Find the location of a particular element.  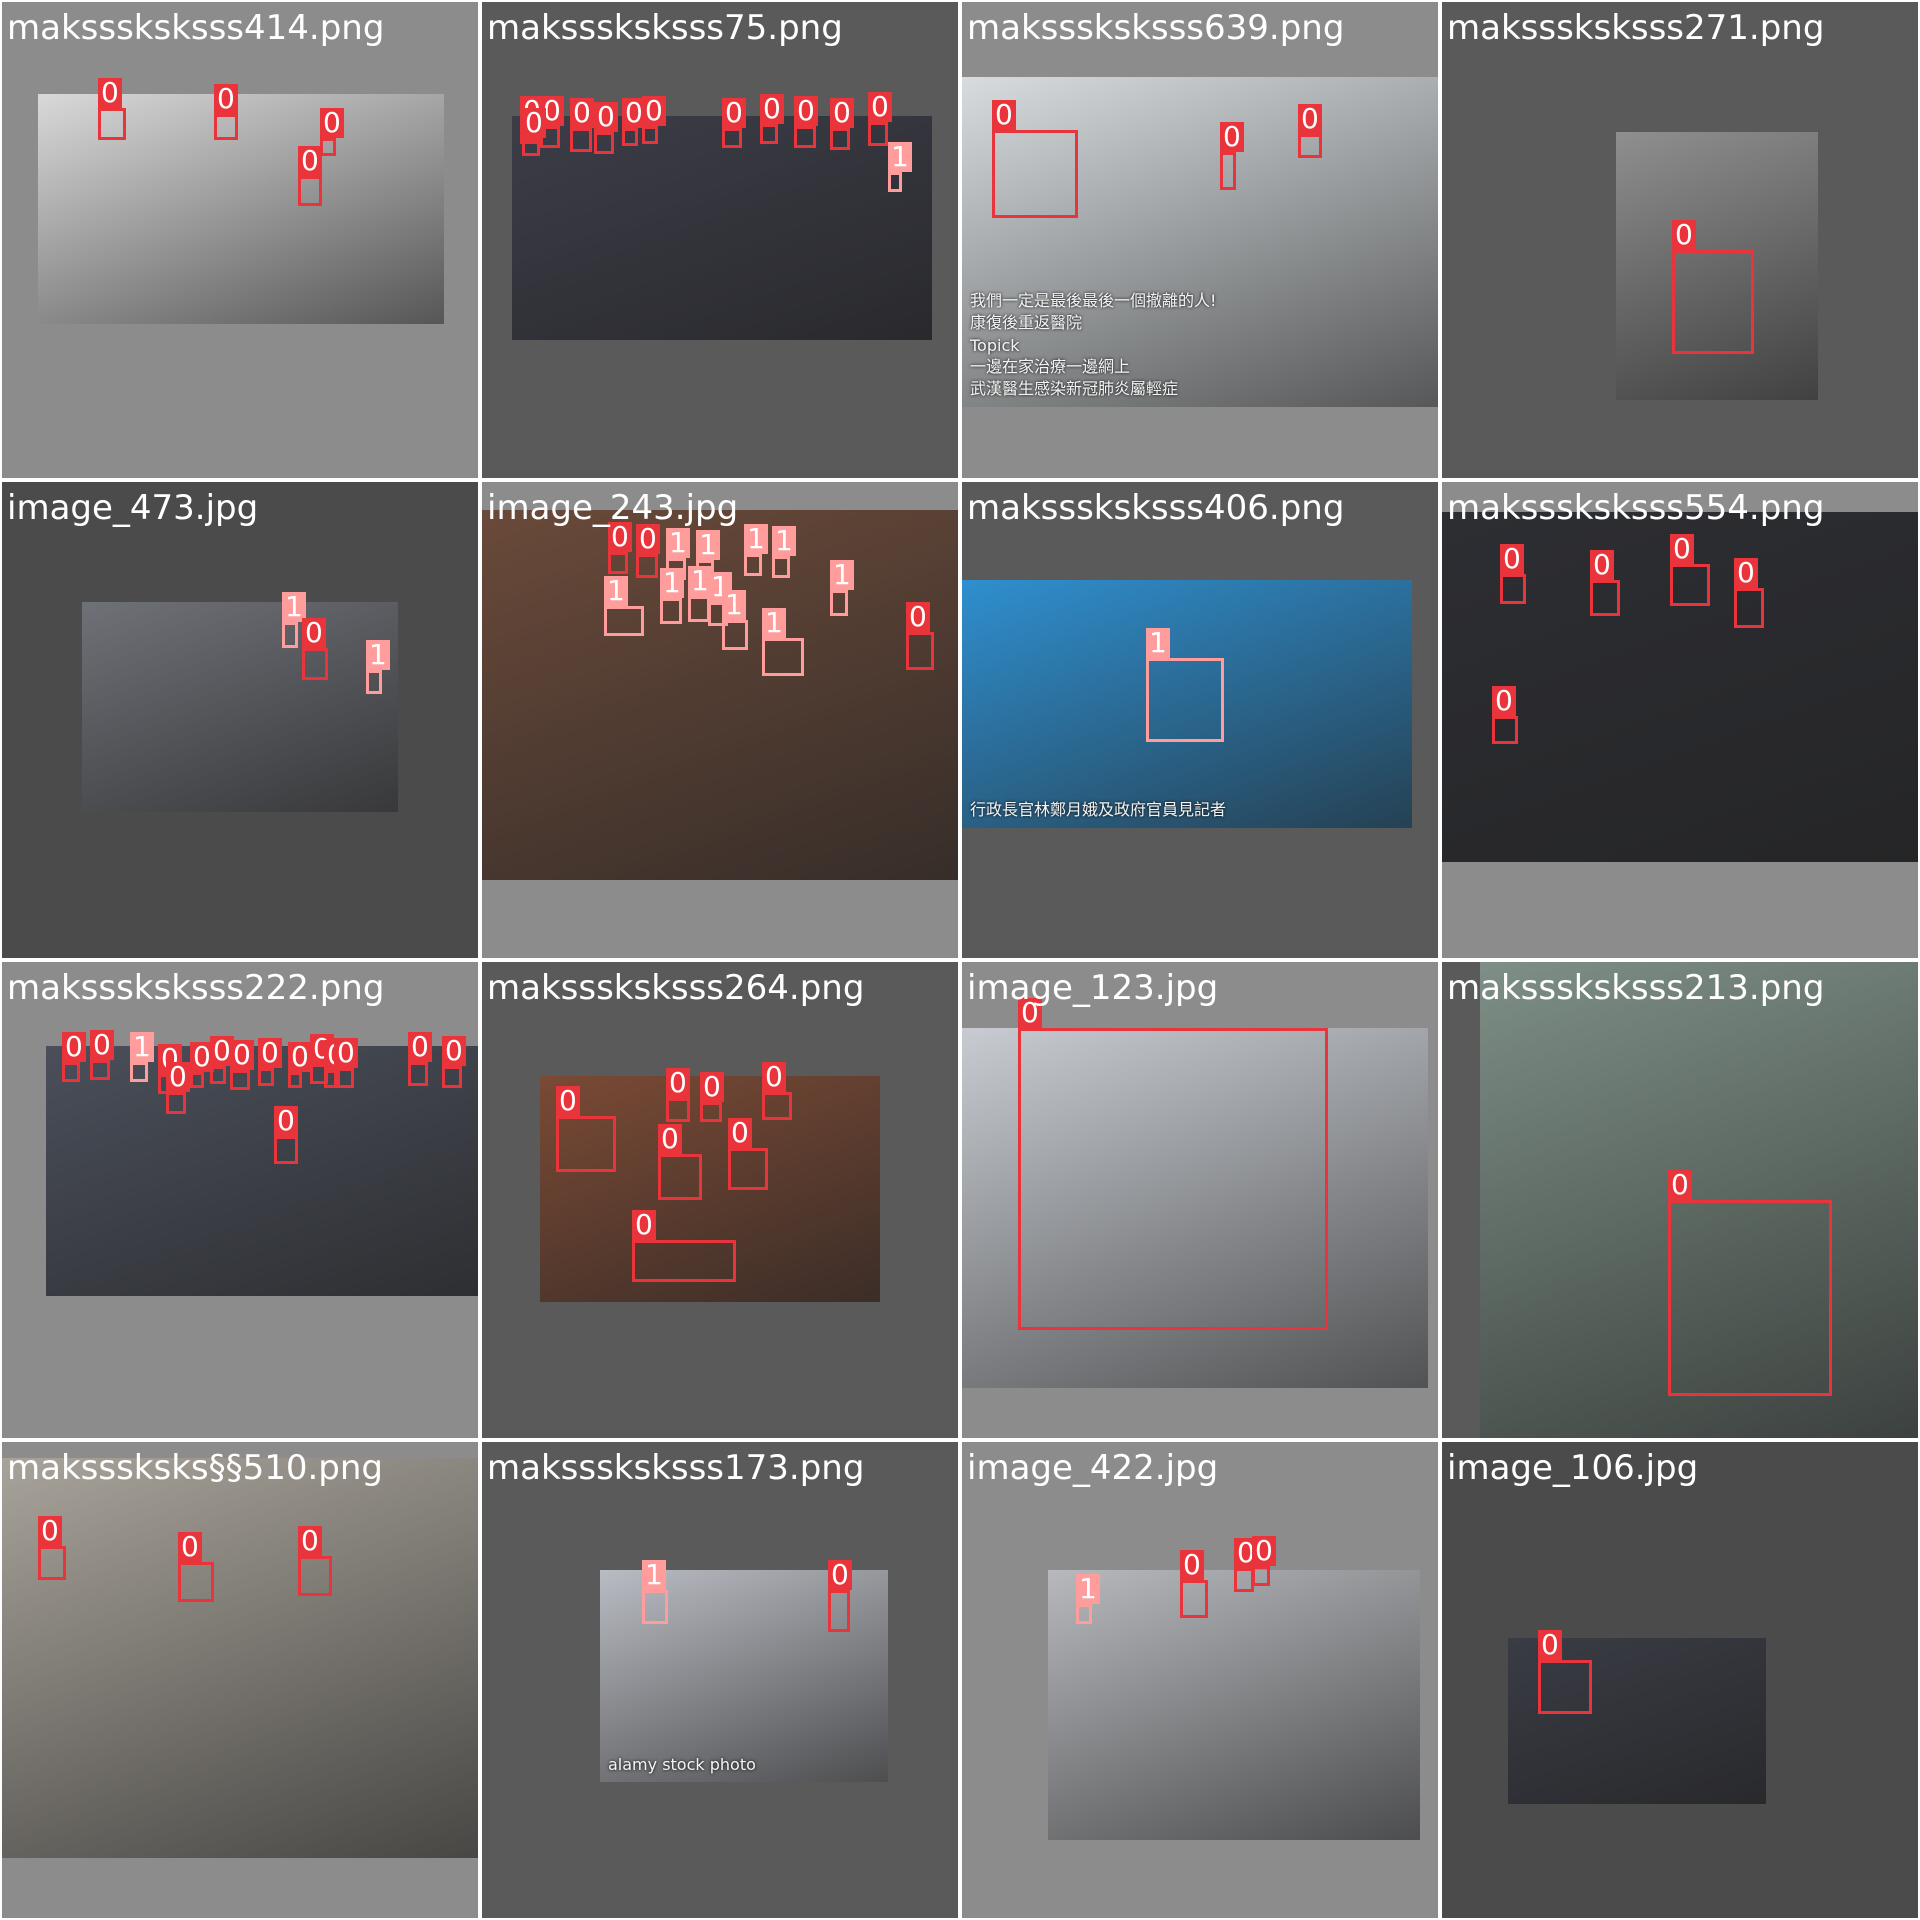

mosaic-tile: maksssksksss414.png 0 0 0 0 is located at coordinates (240, 240).